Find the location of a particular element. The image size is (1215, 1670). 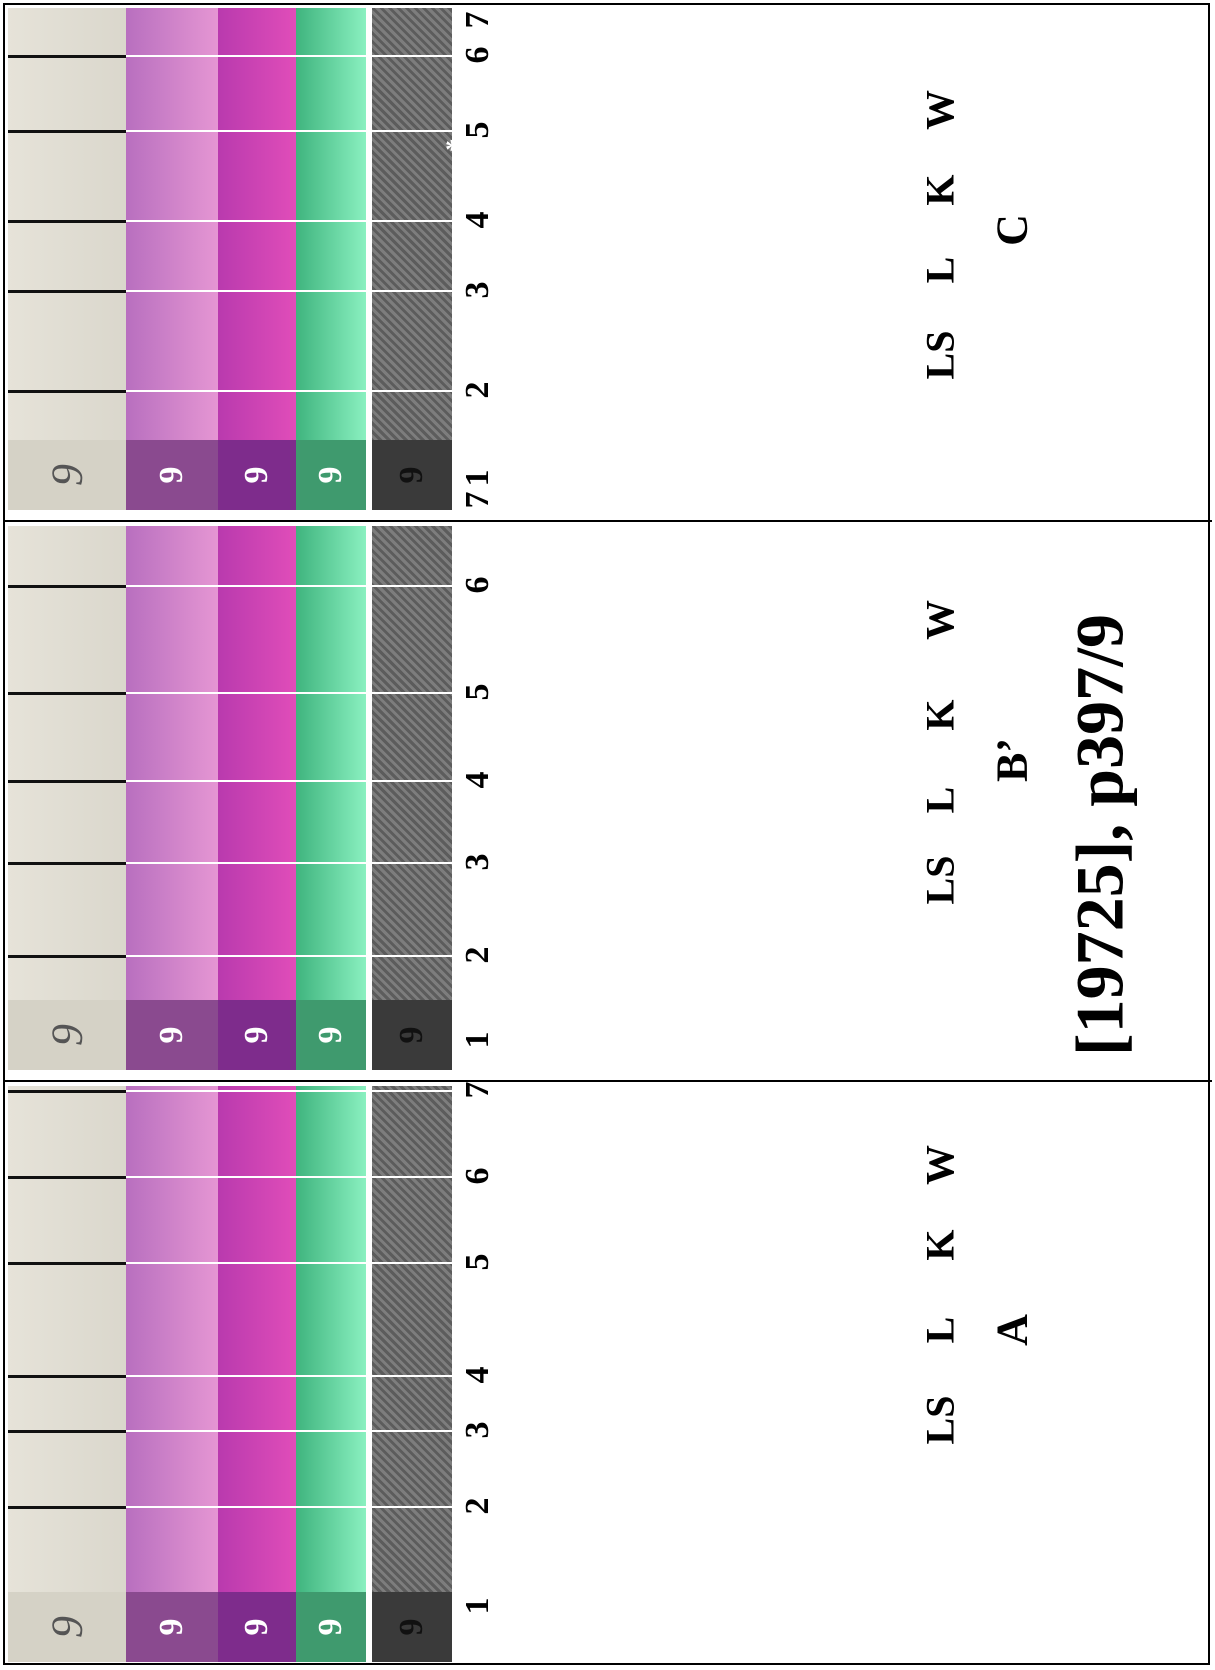

lane-label-ls: LS is located at coordinates (940, 355).